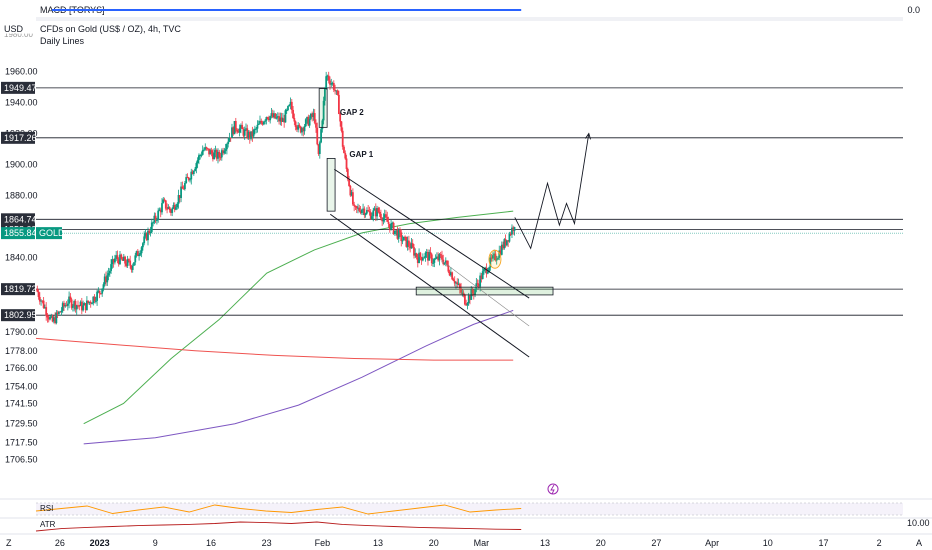 This screenshot has width=932, height=550. What do you see at coordinates (430, 285) in the screenshot?
I see `channel-lower-line` at bounding box center [430, 285].